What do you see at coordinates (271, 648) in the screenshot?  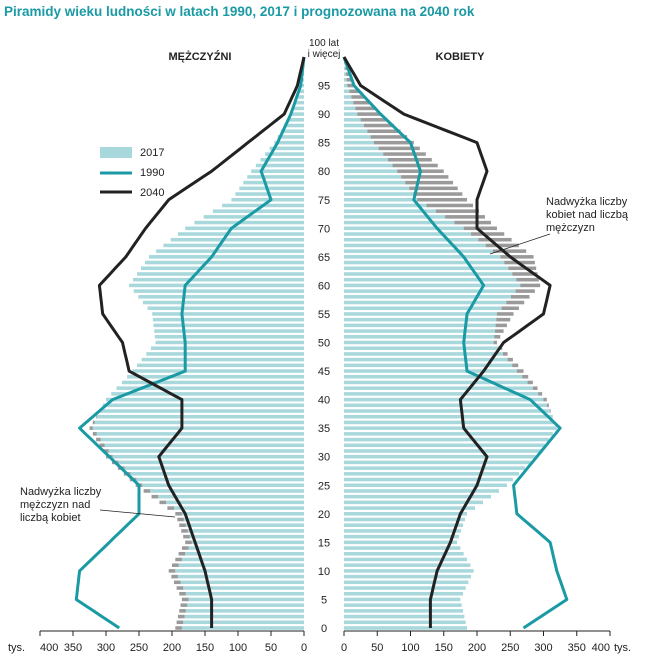 I see `x-tick-label-left-7: 50` at bounding box center [271, 648].